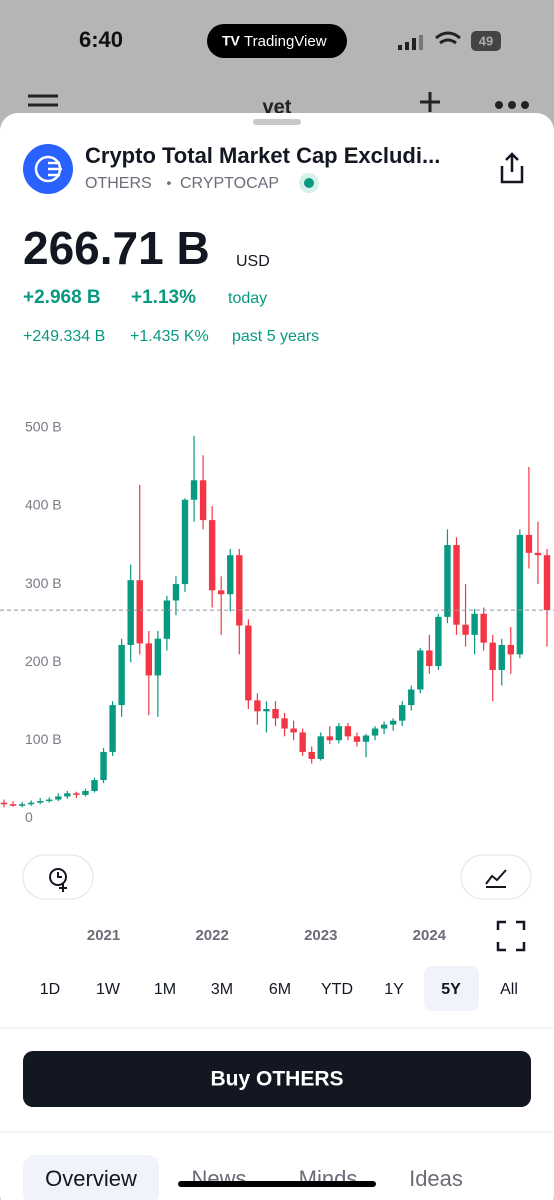  I want to click on range-option: 1D, so click(50, 989).